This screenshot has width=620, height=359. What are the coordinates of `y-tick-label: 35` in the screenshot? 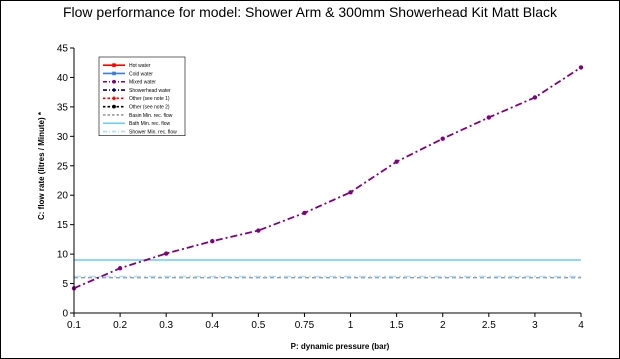 It's located at (63, 107).